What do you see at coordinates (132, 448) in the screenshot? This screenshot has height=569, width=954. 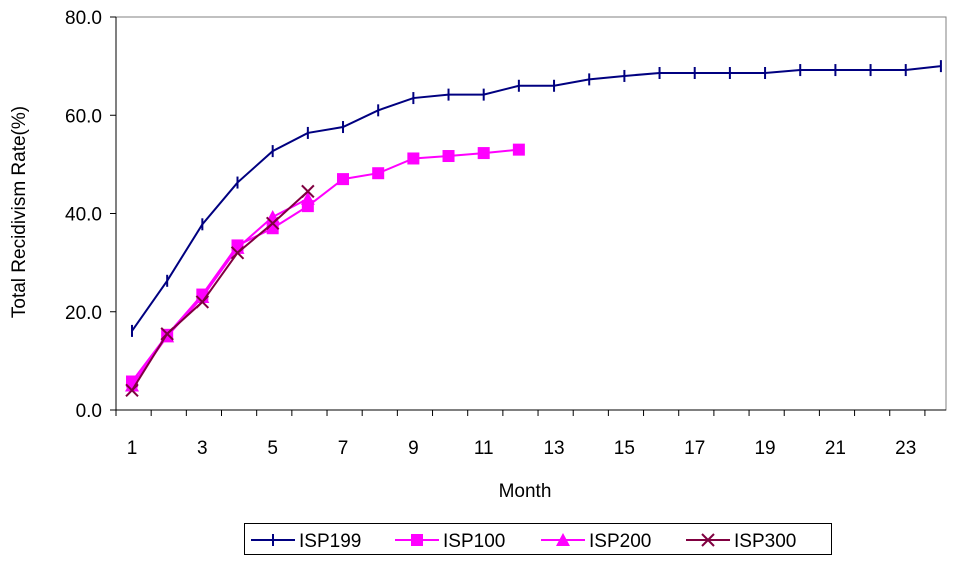 I see `x-tick-label: 1` at bounding box center [132, 448].